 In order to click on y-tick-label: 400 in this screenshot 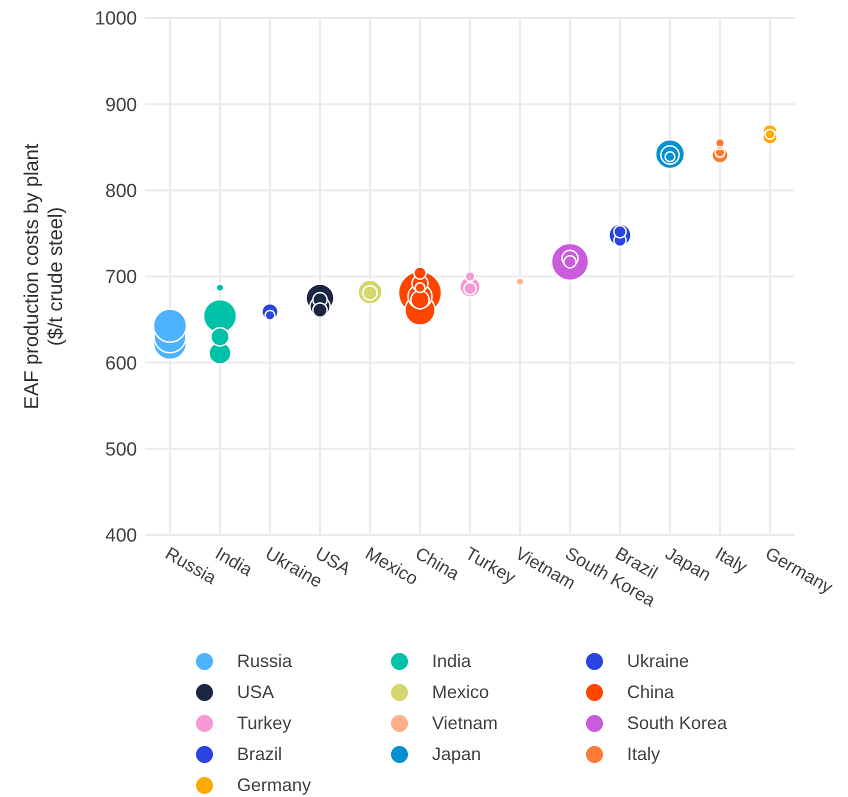, I will do `click(121, 536)`.